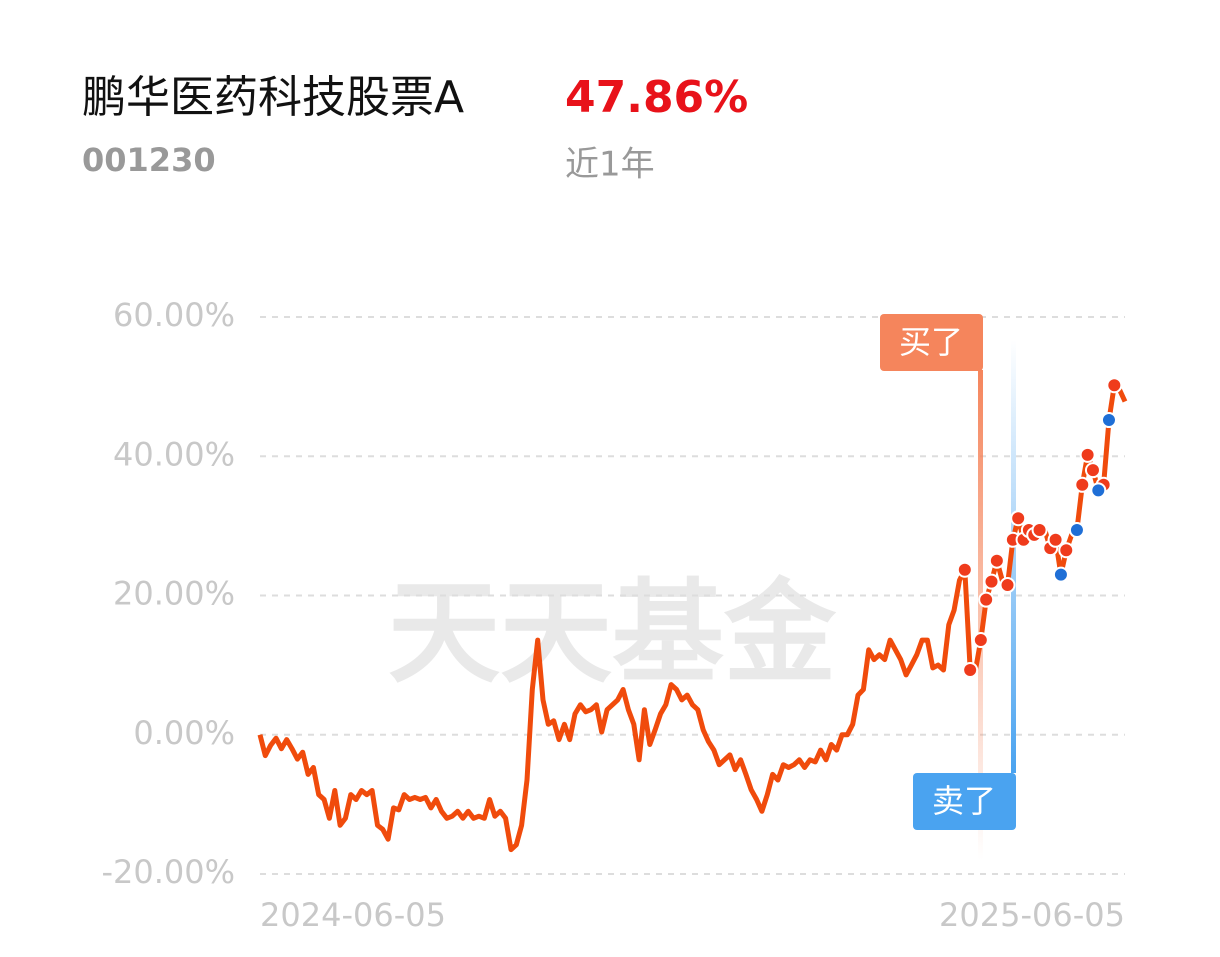 This screenshot has height=957, width=1220. I want to click on y-tick-label: 20.00%, so click(174, 594).